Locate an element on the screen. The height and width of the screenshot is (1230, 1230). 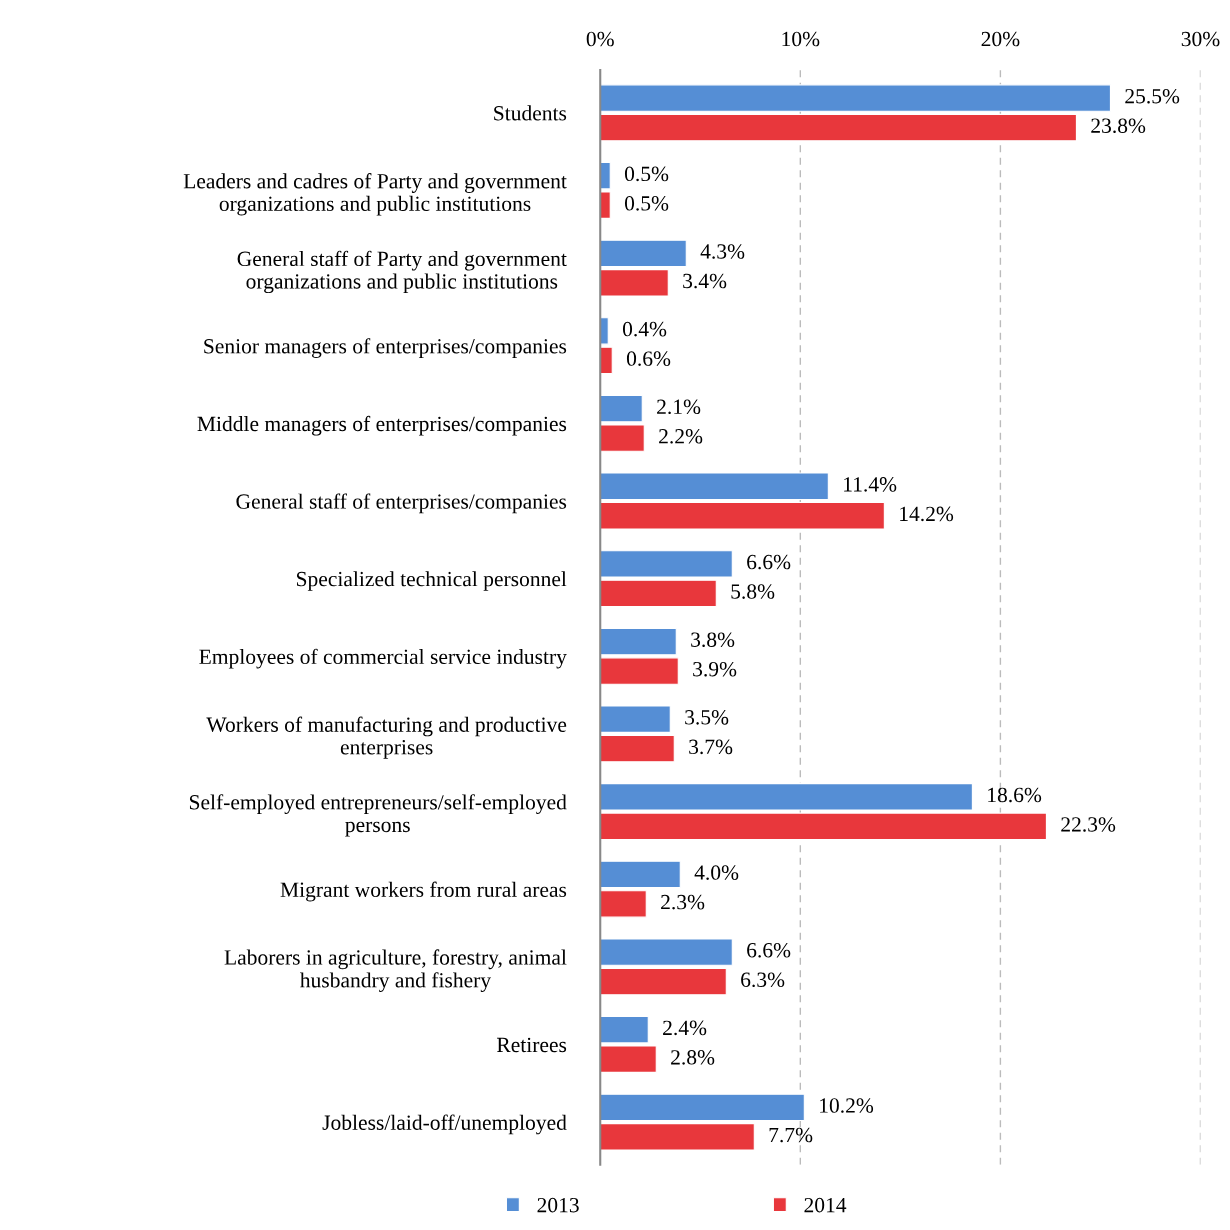
y-tick-label: Jobless/laid-off/unemployed is located at coordinates (444, 1124).